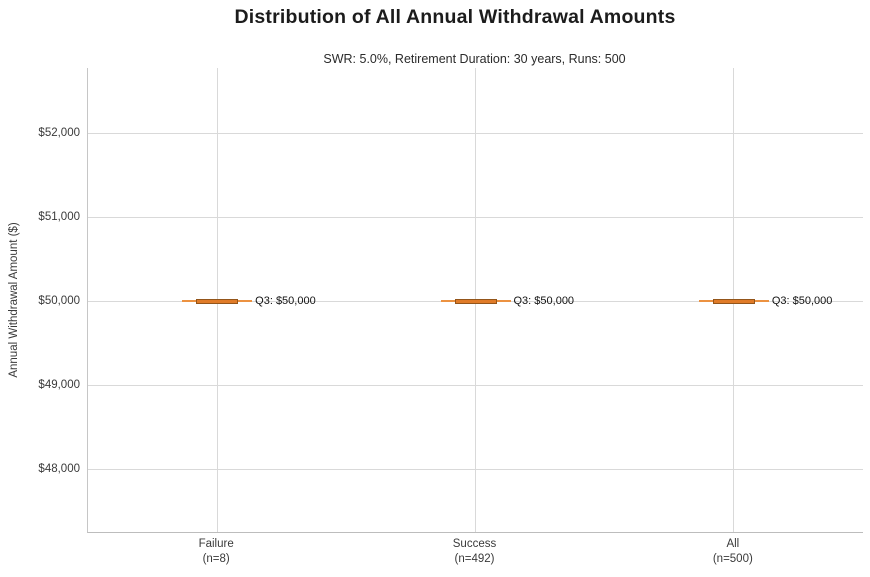 This screenshot has width=870, height=577. What do you see at coordinates (474, 544) in the screenshot?
I see `x-category-name: Success` at bounding box center [474, 544].